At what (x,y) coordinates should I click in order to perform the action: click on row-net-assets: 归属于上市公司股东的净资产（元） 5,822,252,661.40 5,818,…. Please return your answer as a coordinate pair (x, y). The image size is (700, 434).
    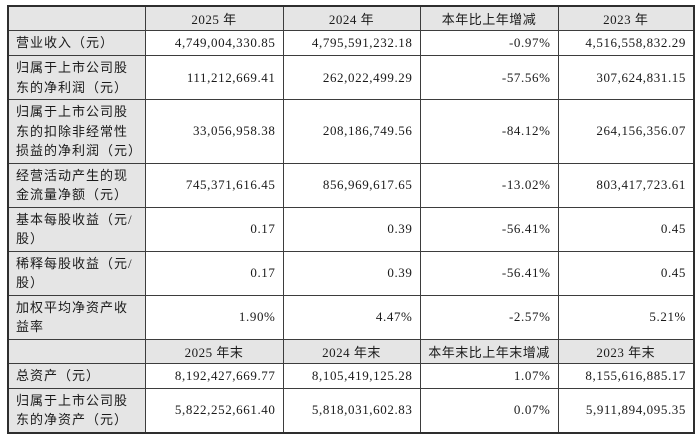
    Looking at the image, I should click on (351, 410).